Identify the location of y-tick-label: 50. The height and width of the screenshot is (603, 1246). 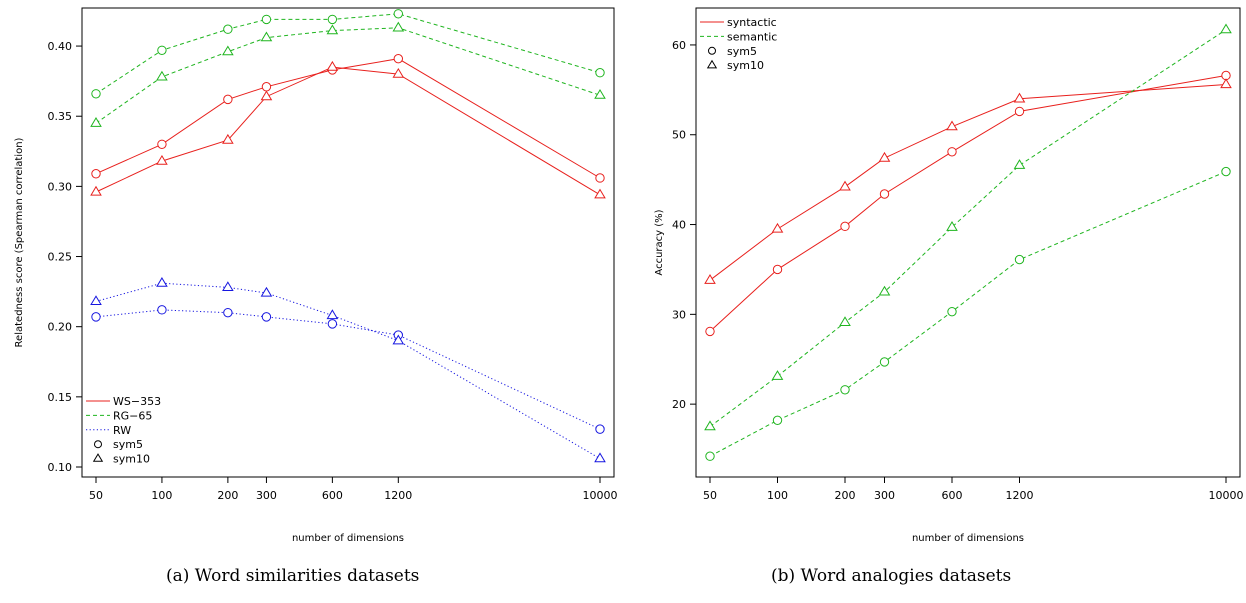
(679, 135).